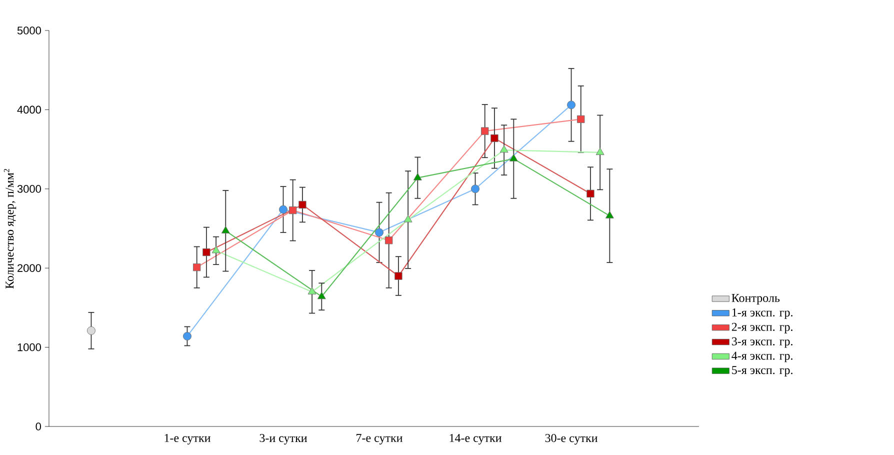 The height and width of the screenshot is (455, 894). I want to click on legend-label: 2-я эксп. гр., so click(762, 328).